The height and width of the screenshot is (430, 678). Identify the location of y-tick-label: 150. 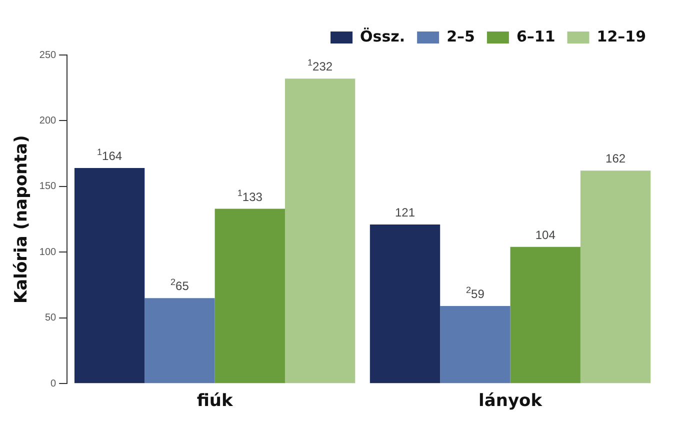
(48, 186).